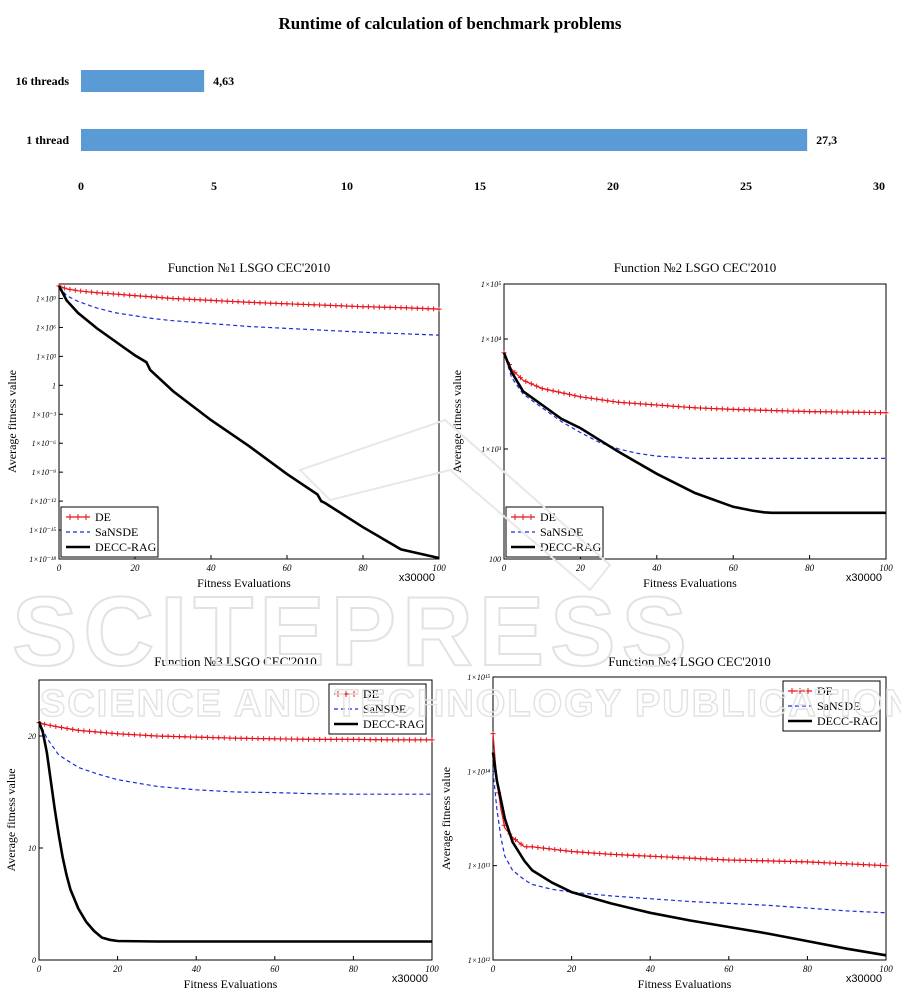 The width and height of the screenshot is (901, 995). I want to click on bar-category-label: 1 thread, so click(47, 140).